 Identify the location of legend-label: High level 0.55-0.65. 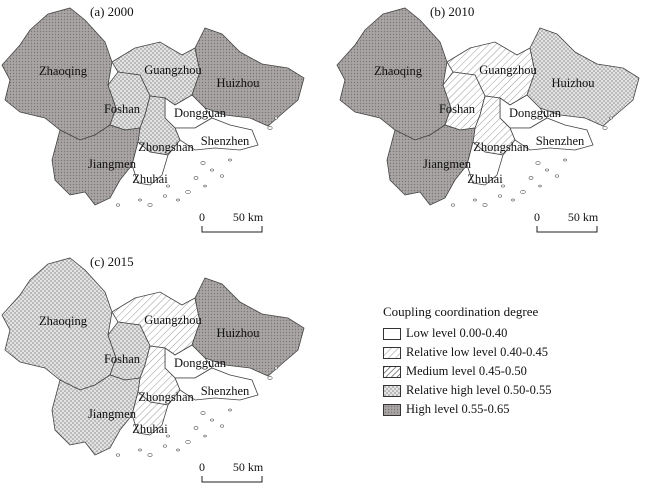
(458, 409).